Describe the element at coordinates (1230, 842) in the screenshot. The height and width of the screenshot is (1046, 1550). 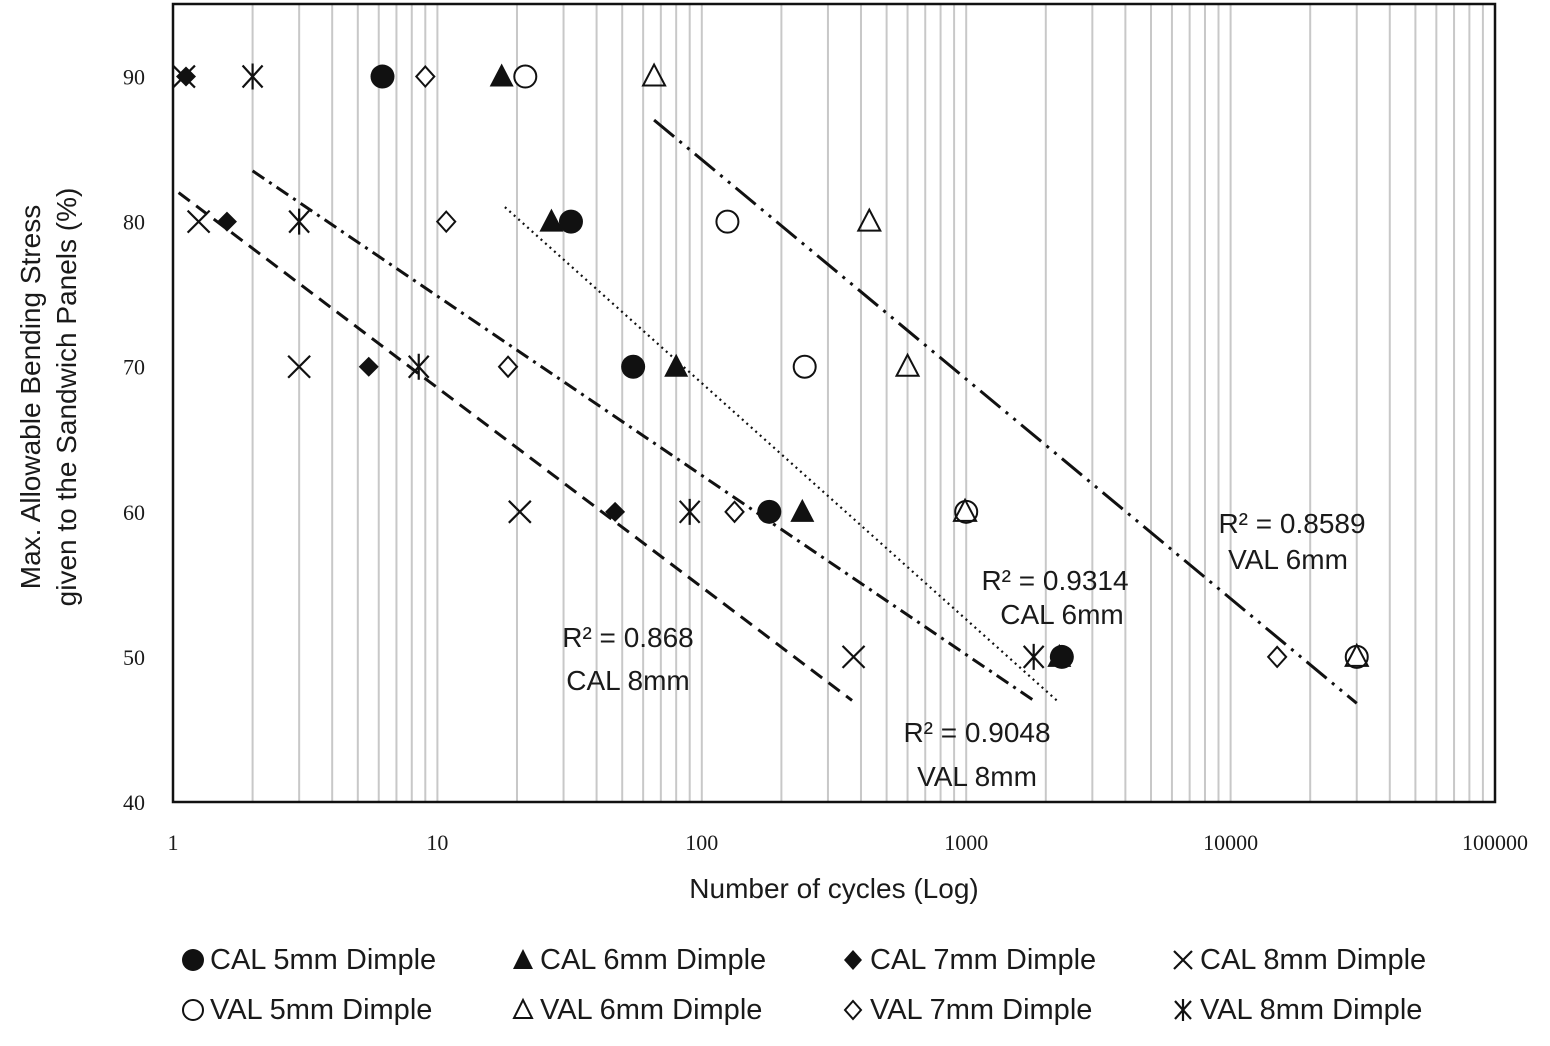
I see `x-tick-label: 10000` at that location.